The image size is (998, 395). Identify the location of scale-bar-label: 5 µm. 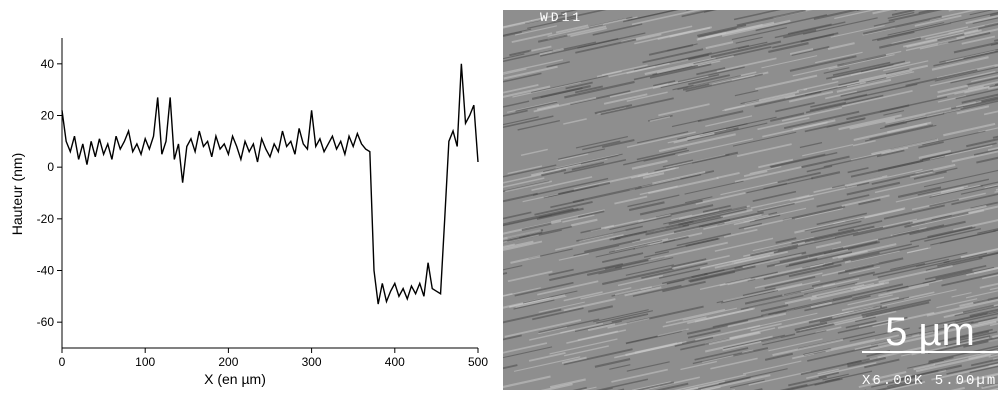
(930, 332).